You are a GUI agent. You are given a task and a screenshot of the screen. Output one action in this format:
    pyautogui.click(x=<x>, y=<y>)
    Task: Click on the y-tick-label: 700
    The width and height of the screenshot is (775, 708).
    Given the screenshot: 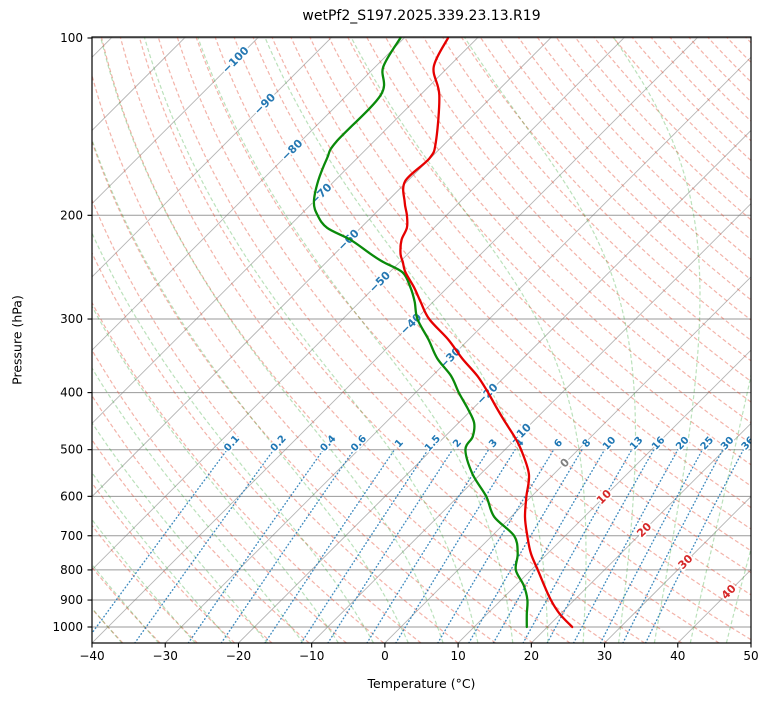 What is the action you would take?
    pyautogui.click(x=71, y=536)
    